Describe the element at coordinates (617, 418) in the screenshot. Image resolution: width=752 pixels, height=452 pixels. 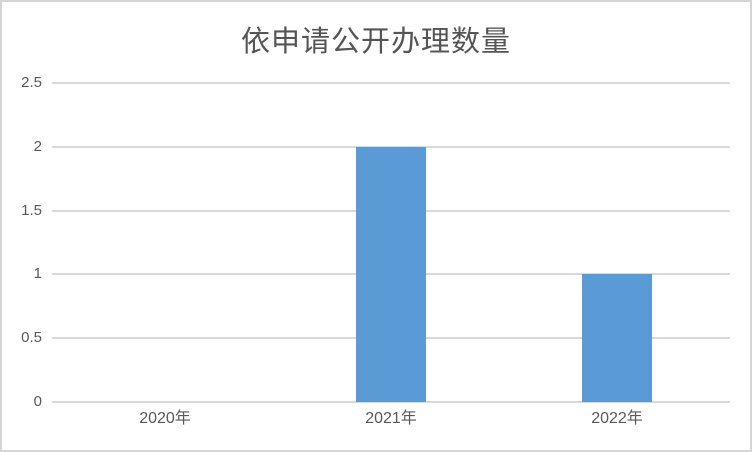
I see `x-tick-label: 2022年` at that location.